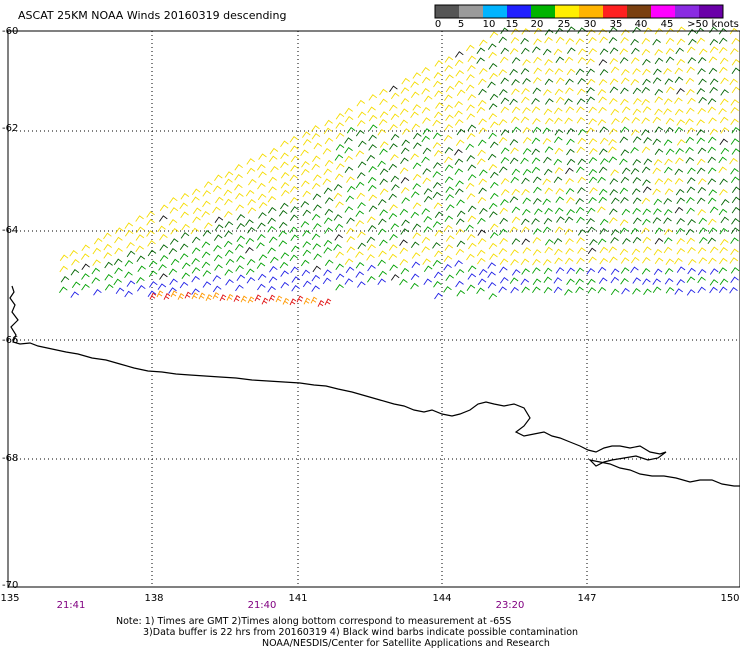 Image resolution: width=740 pixels, height=650 pixels. I want to click on colorbar-label-50-knots: >50 knots, so click(713, 24).